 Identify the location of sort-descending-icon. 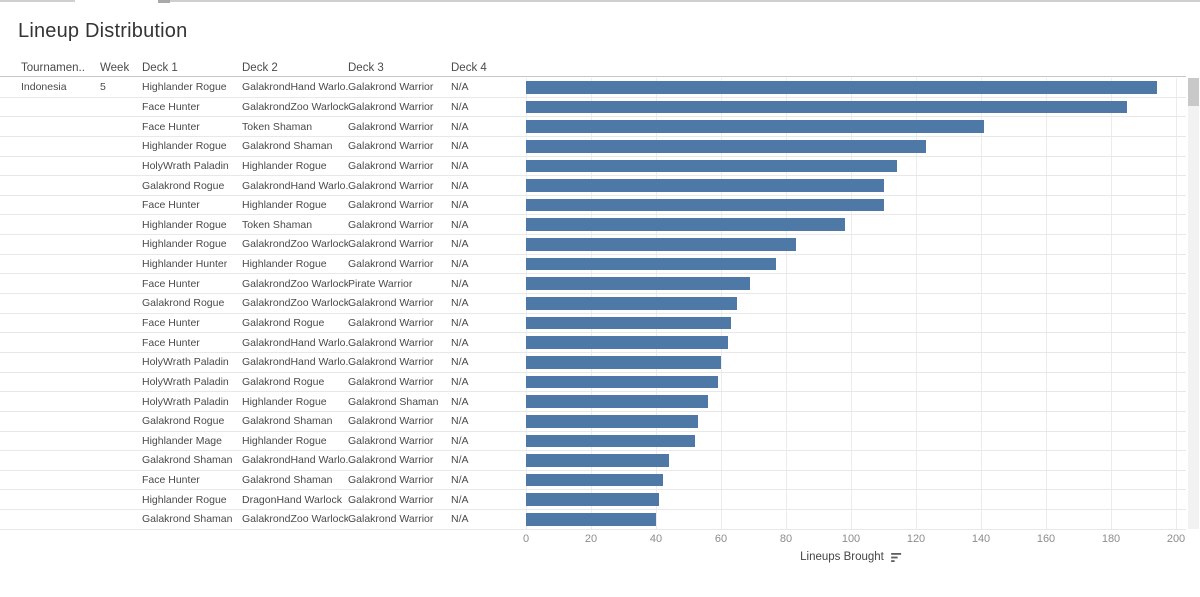
(896, 557).